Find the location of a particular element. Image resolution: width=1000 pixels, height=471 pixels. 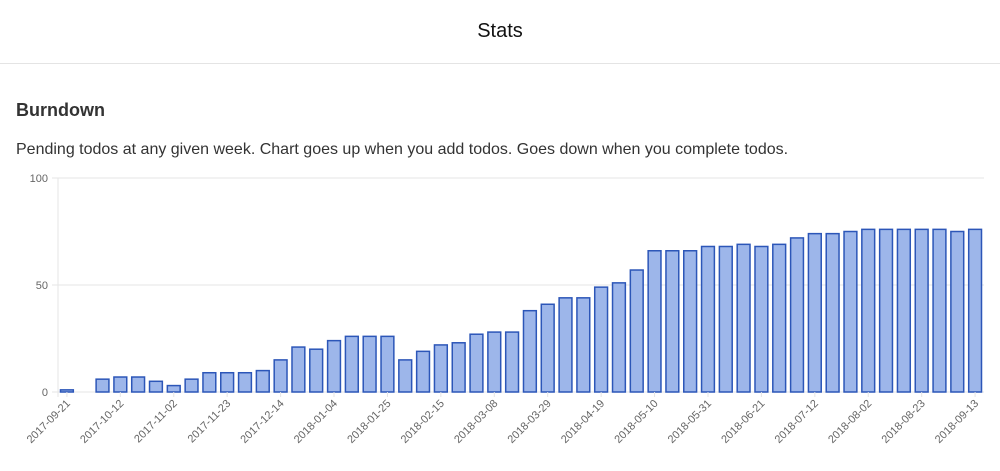

x-tick-label: 2018-01-04 is located at coordinates (316, 422).